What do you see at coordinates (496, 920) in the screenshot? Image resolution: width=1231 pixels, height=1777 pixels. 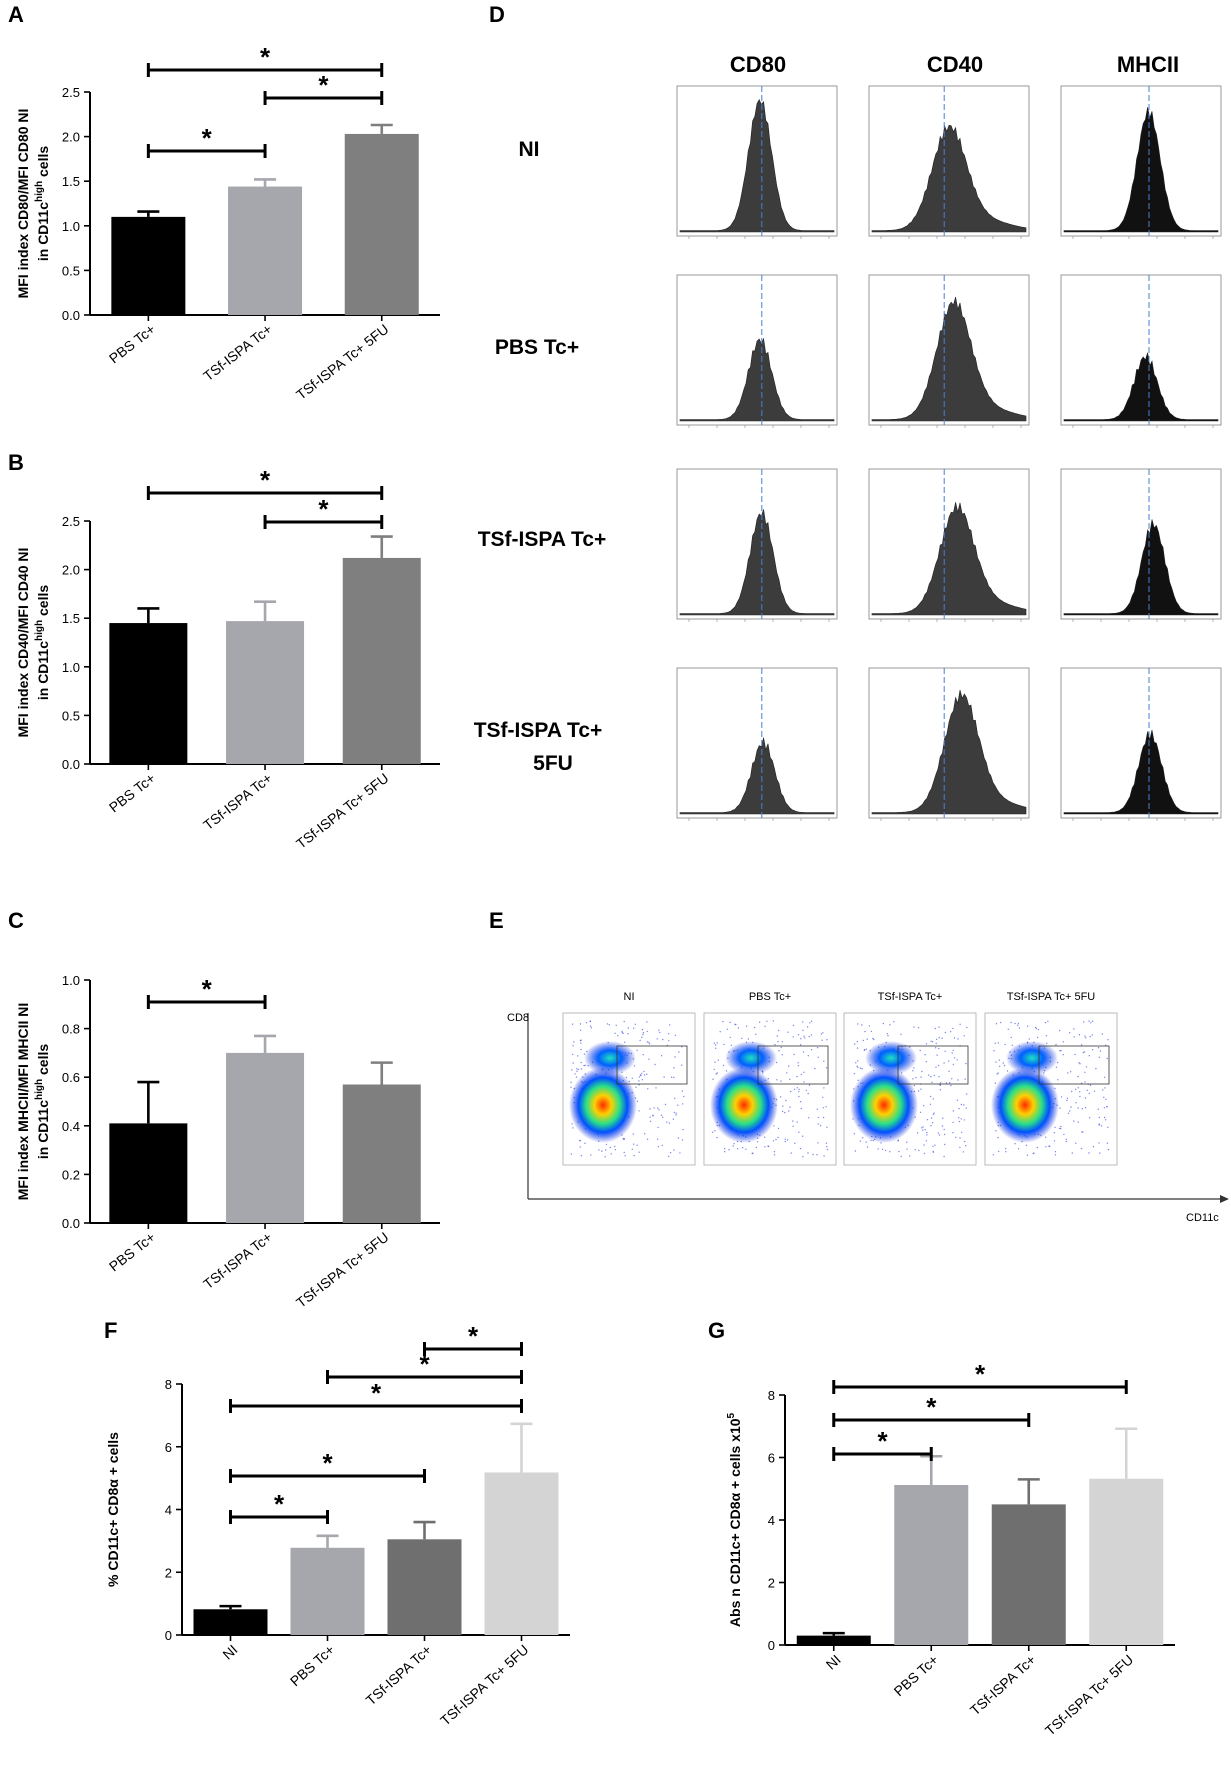 I see `panel-letter-e: E` at bounding box center [496, 920].